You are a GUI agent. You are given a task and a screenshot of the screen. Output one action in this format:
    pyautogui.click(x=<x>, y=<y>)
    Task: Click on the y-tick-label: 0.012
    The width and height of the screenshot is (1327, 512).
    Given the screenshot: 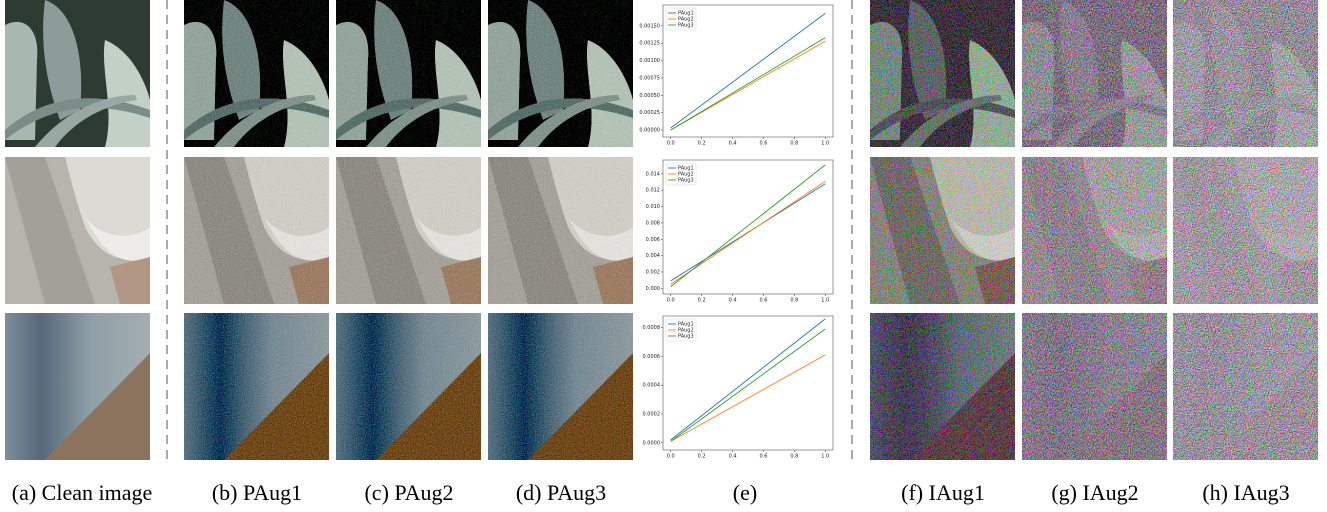 What is the action you would take?
    pyautogui.click(x=653, y=191)
    